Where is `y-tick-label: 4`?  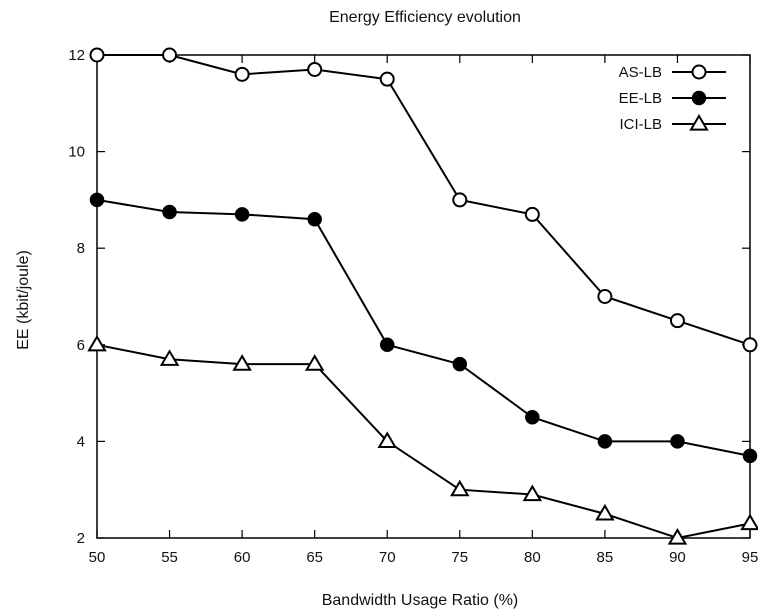
y-tick-label: 4 is located at coordinates (81, 441).